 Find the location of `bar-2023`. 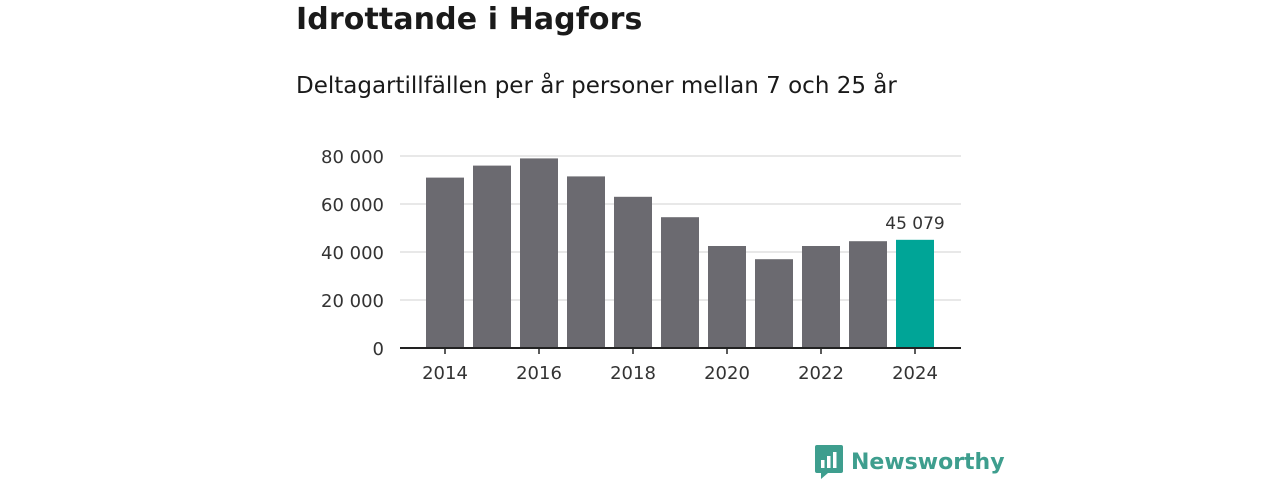

bar-2023 is located at coordinates (868, 294).